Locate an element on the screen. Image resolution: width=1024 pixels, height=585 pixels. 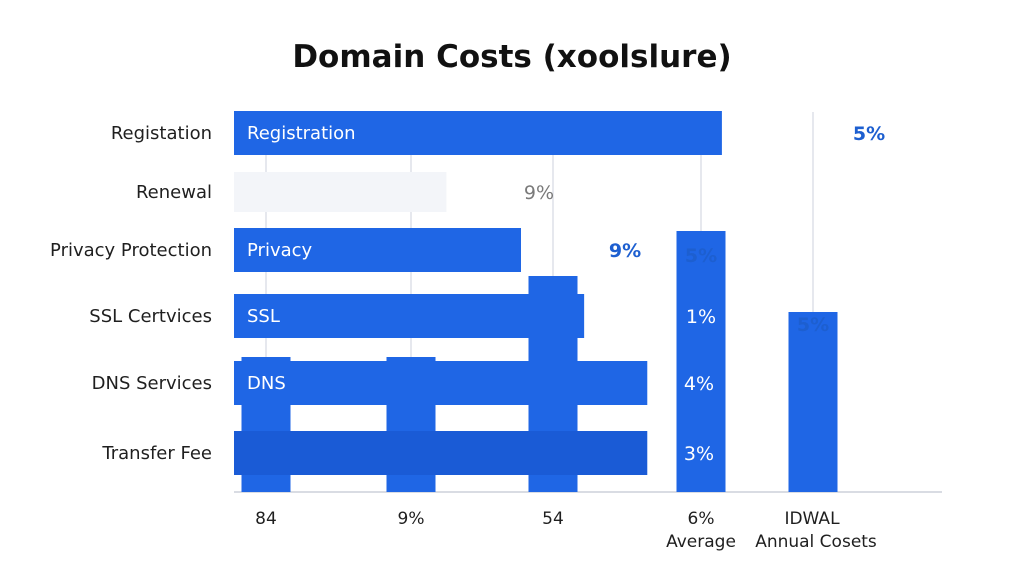
category-label-4: DNS Services is located at coordinates (152, 383).